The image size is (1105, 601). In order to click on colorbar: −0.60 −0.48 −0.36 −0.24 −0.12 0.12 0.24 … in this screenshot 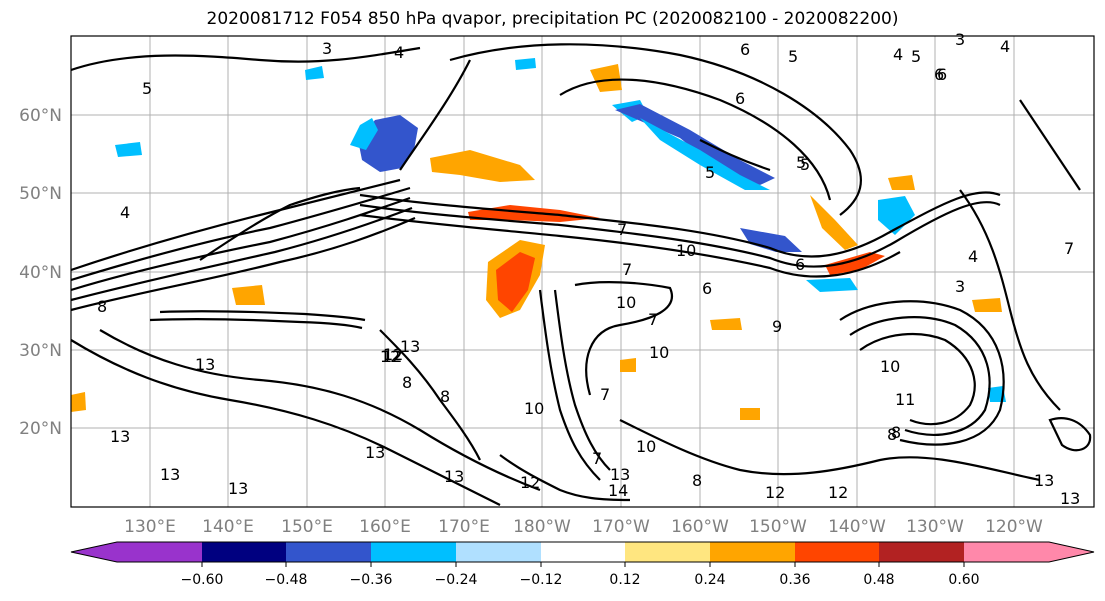, I will do `click(582, 564)`.